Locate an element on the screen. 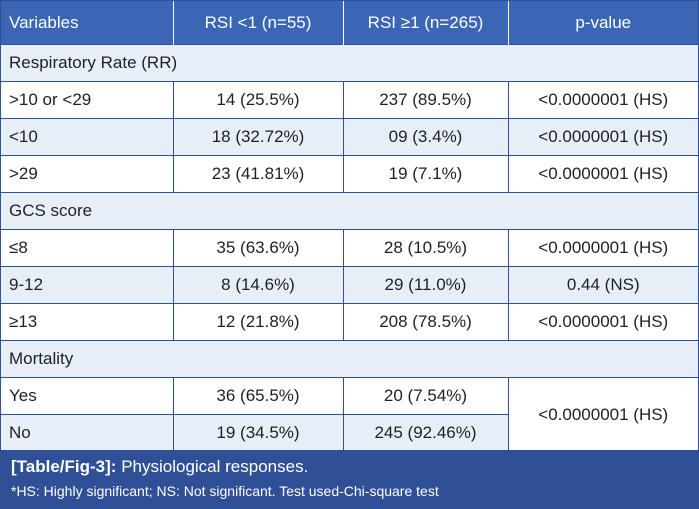 This screenshot has width=699, height=509. section-title-gcs: GCS score is located at coordinates (349, 211).